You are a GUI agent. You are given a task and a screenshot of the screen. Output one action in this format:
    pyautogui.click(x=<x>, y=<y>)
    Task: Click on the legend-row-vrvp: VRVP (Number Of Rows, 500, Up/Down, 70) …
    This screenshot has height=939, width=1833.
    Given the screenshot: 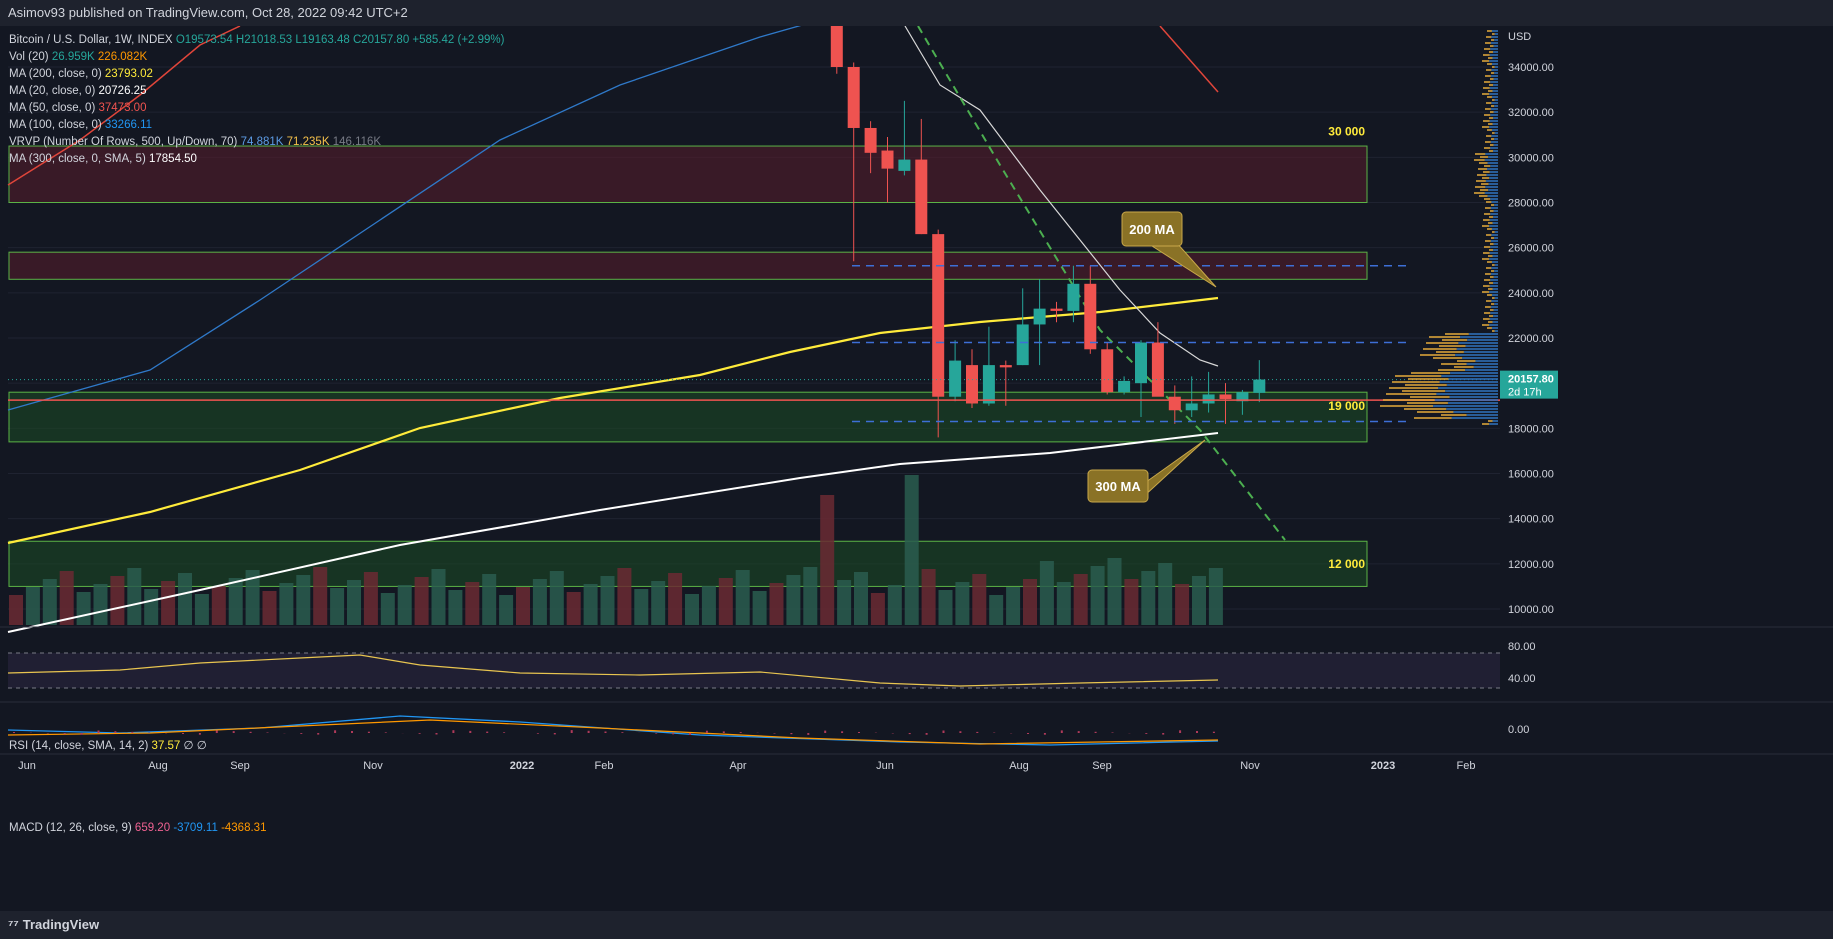 What is the action you would take?
    pyautogui.click(x=256, y=142)
    